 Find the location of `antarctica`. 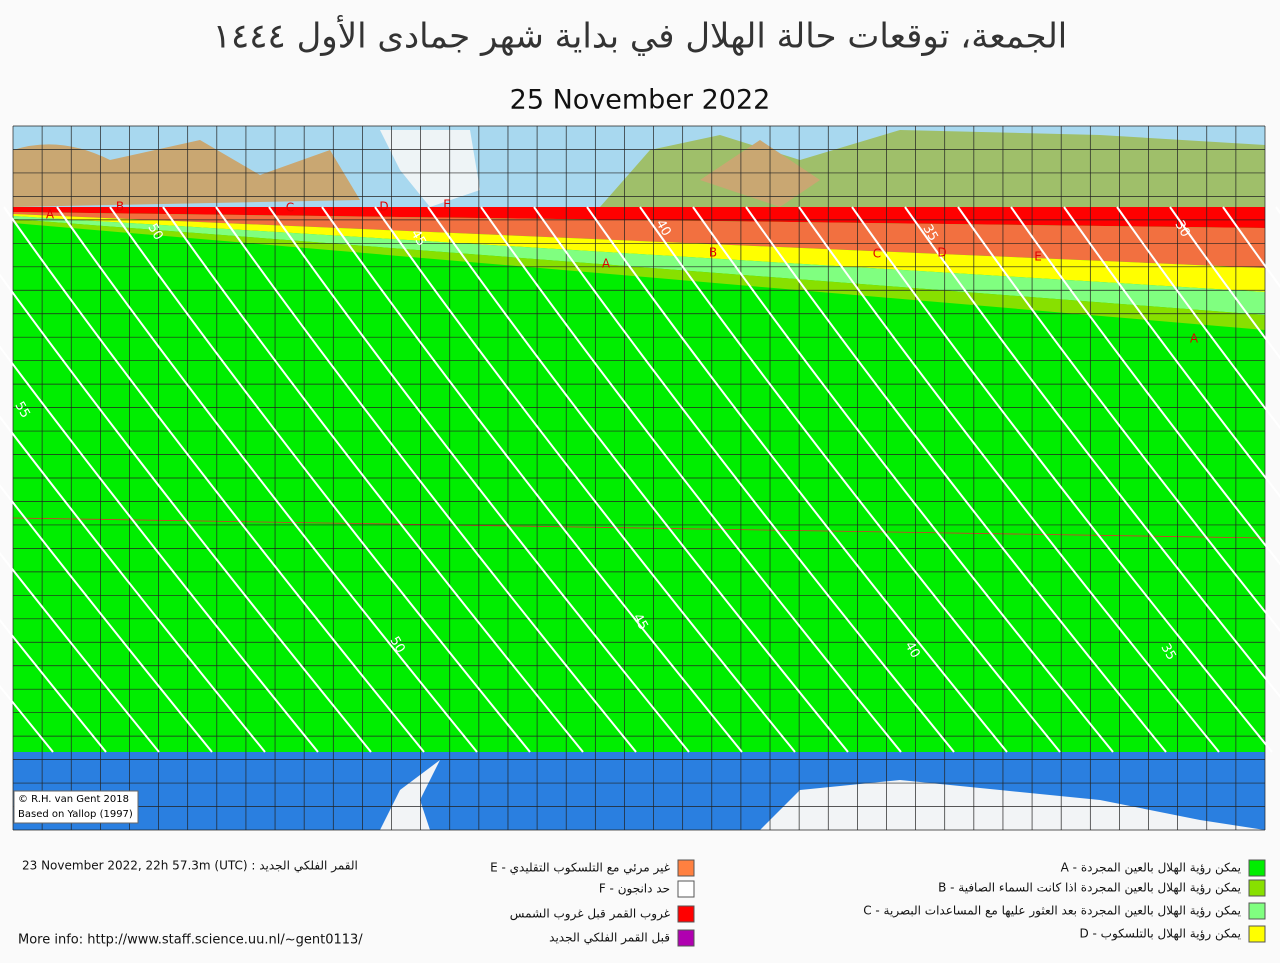

antarctica is located at coordinates (822, 795).